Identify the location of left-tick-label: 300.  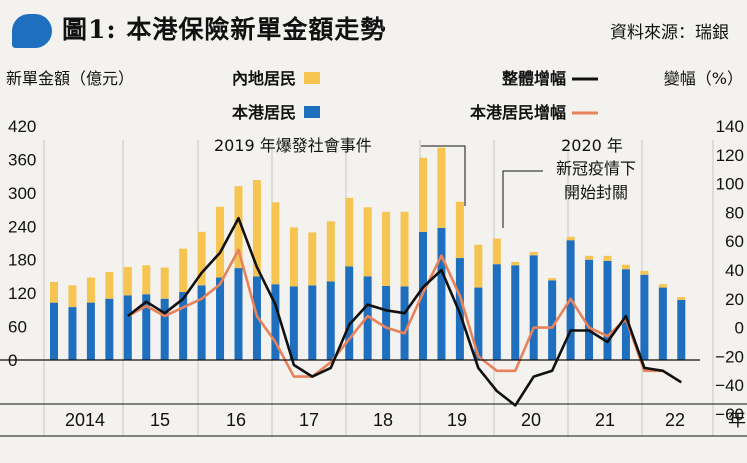
(22, 193).